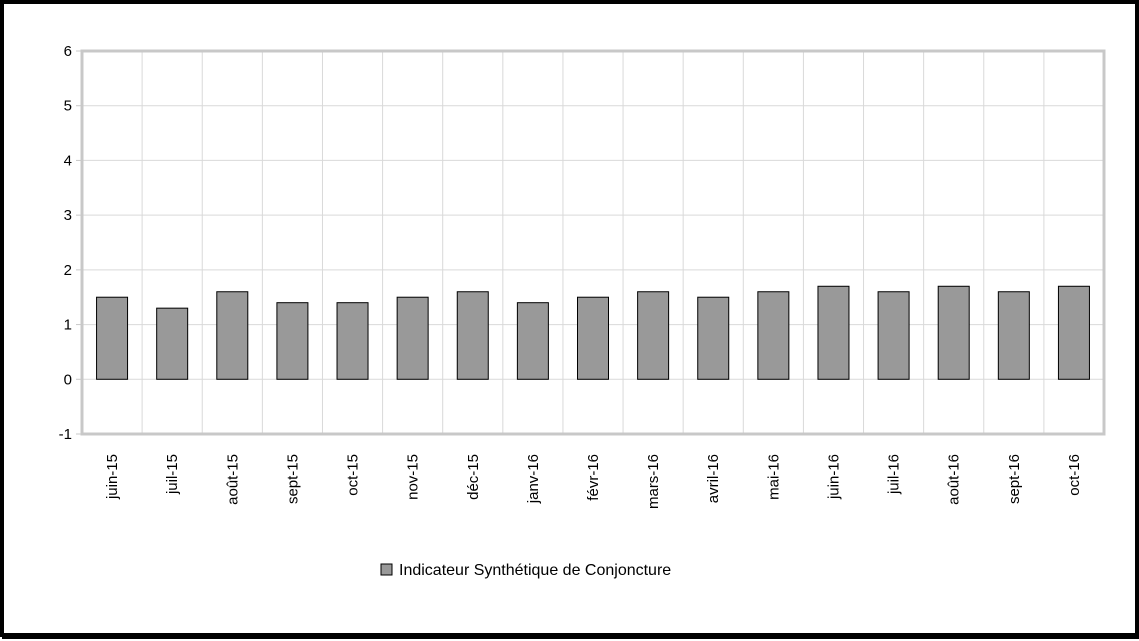 The image size is (1139, 641). I want to click on x-tick-label: avril-16, so click(713, 478).